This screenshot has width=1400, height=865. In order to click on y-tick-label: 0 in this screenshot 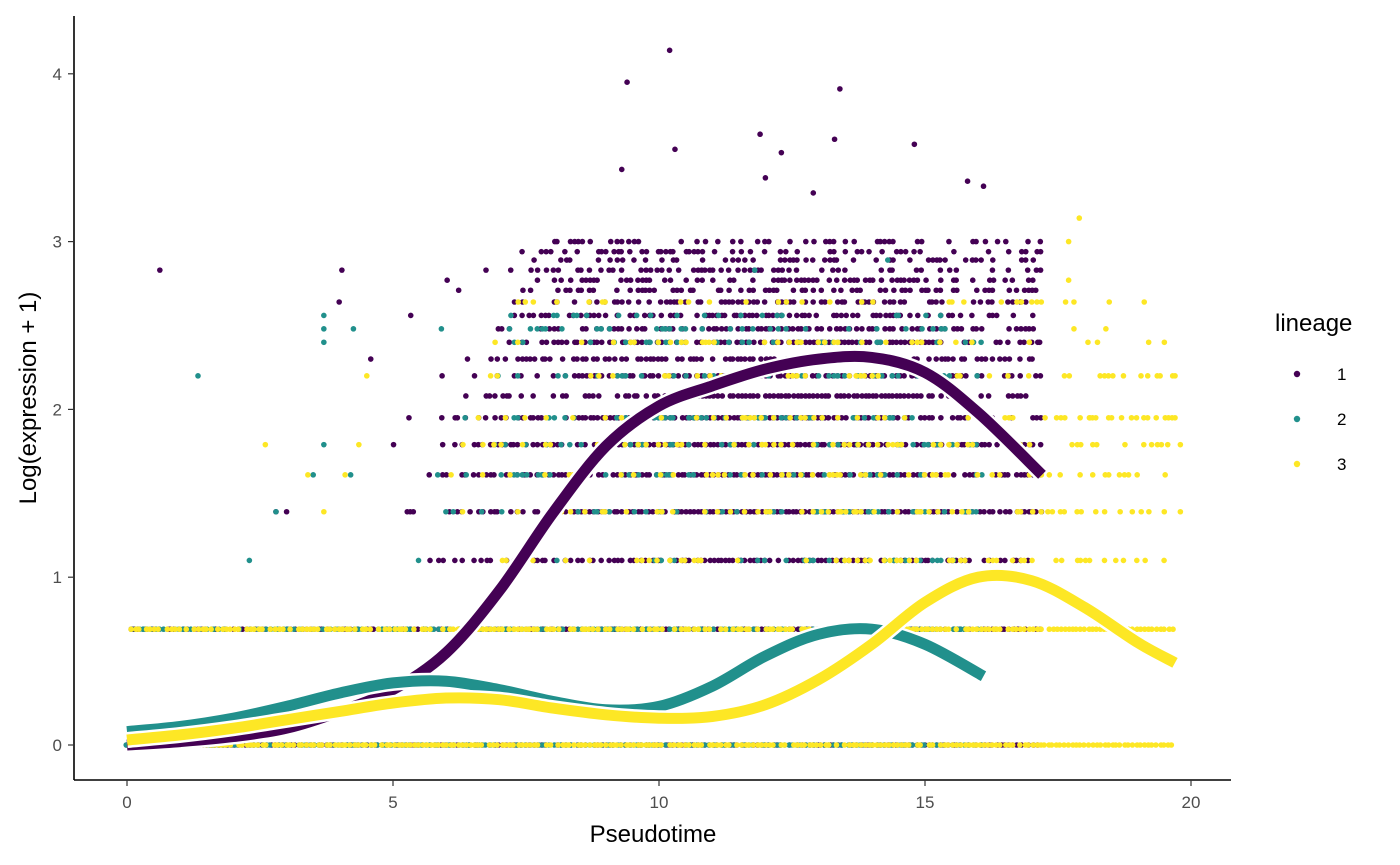, I will do `click(57, 745)`.